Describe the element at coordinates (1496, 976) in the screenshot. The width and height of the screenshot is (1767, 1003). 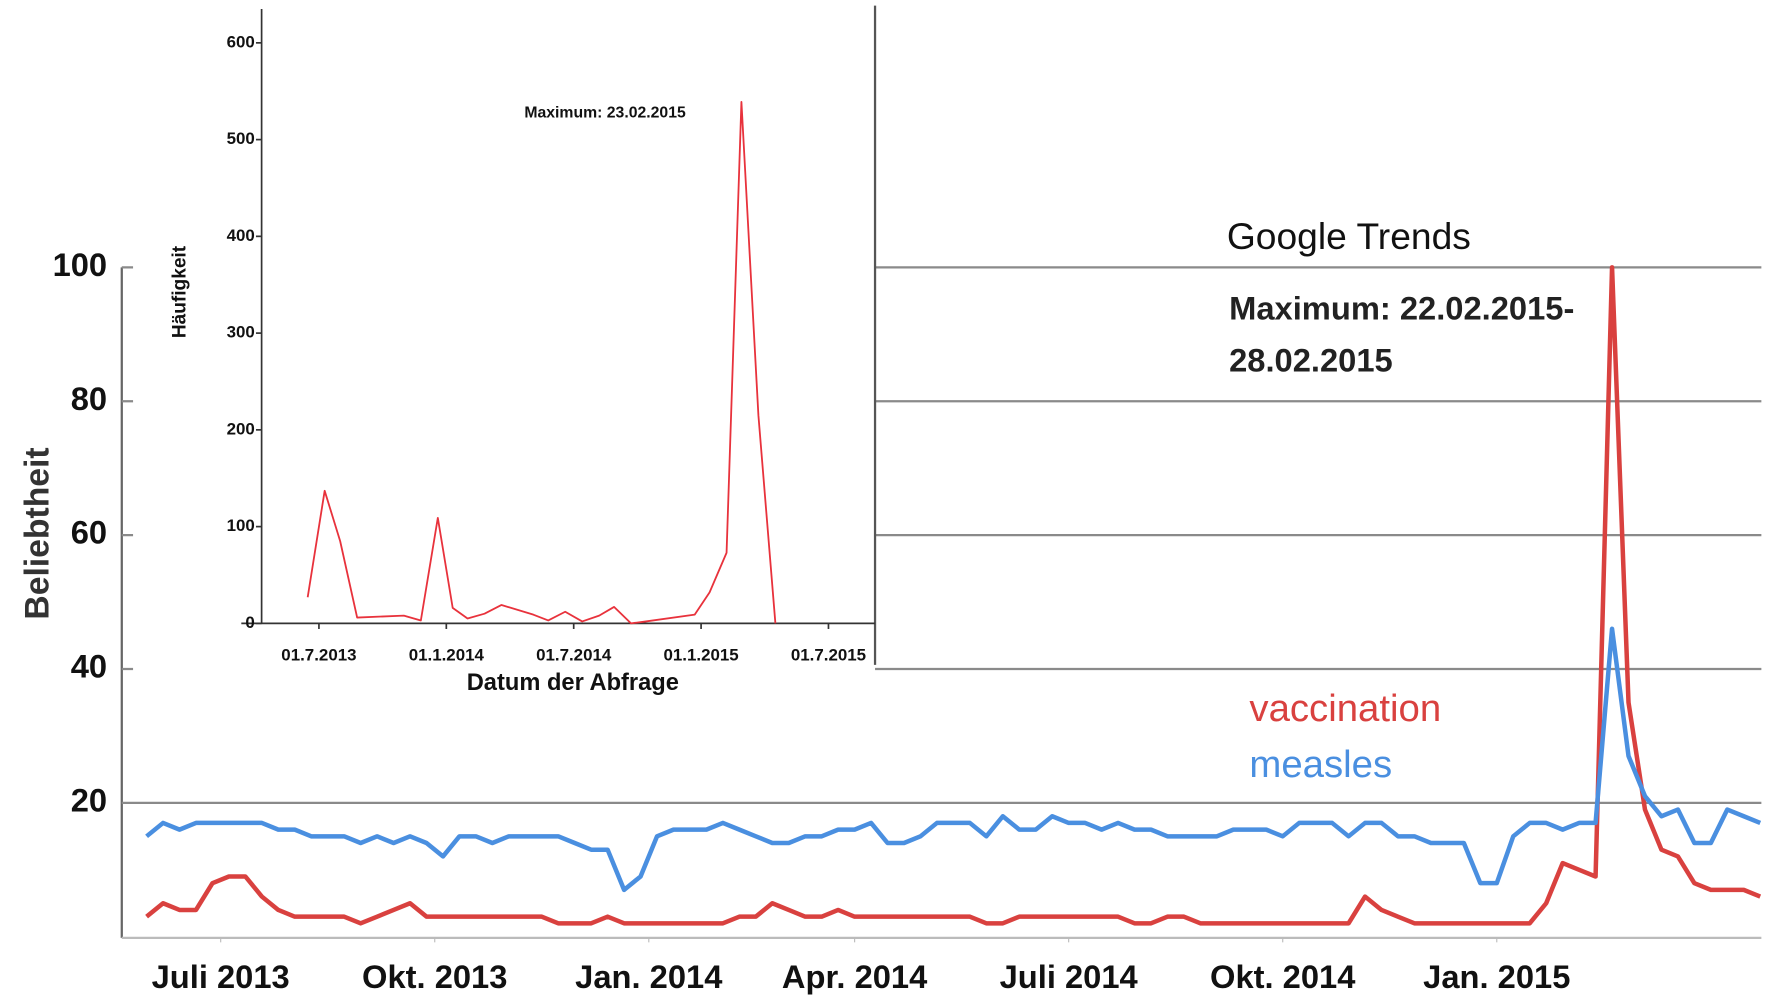
I see `x-tick-label: Jan. 2015` at that location.